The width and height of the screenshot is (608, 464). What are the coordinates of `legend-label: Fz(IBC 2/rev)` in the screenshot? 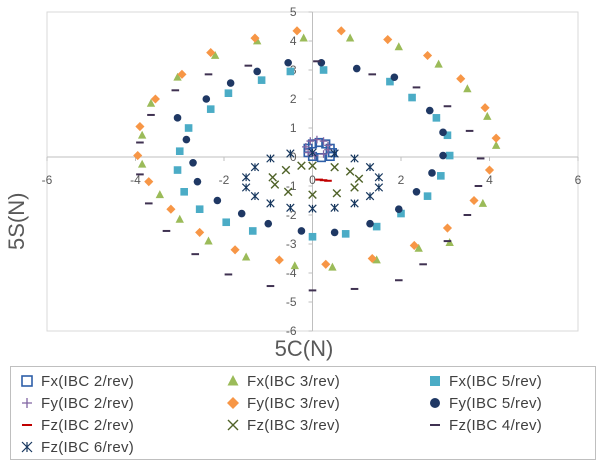 It's located at (88, 425).